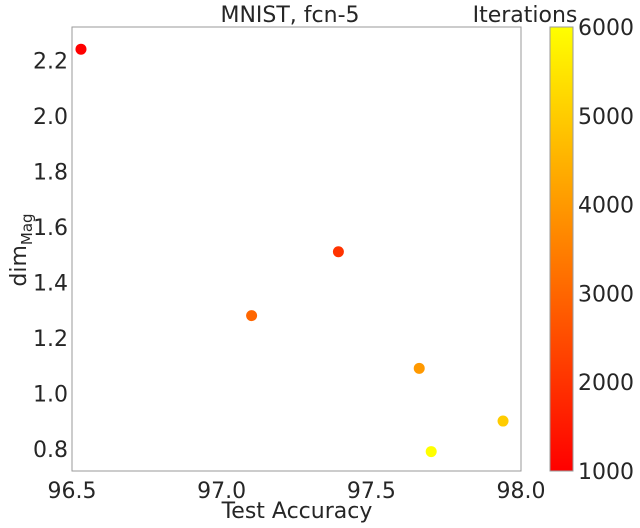 The width and height of the screenshot is (640, 528). What do you see at coordinates (50, 117) in the screenshot?
I see `y-tick-label: 2.0` at bounding box center [50, 117].